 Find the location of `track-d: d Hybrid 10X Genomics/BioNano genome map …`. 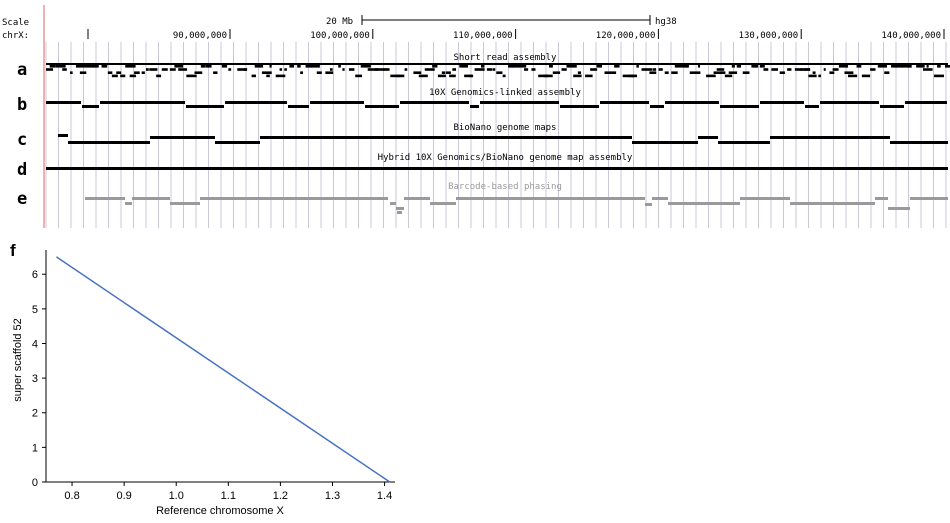

track-d: d Hybrid 10X Genomics/BioNano genome map … is located at coordinates (482, 166).